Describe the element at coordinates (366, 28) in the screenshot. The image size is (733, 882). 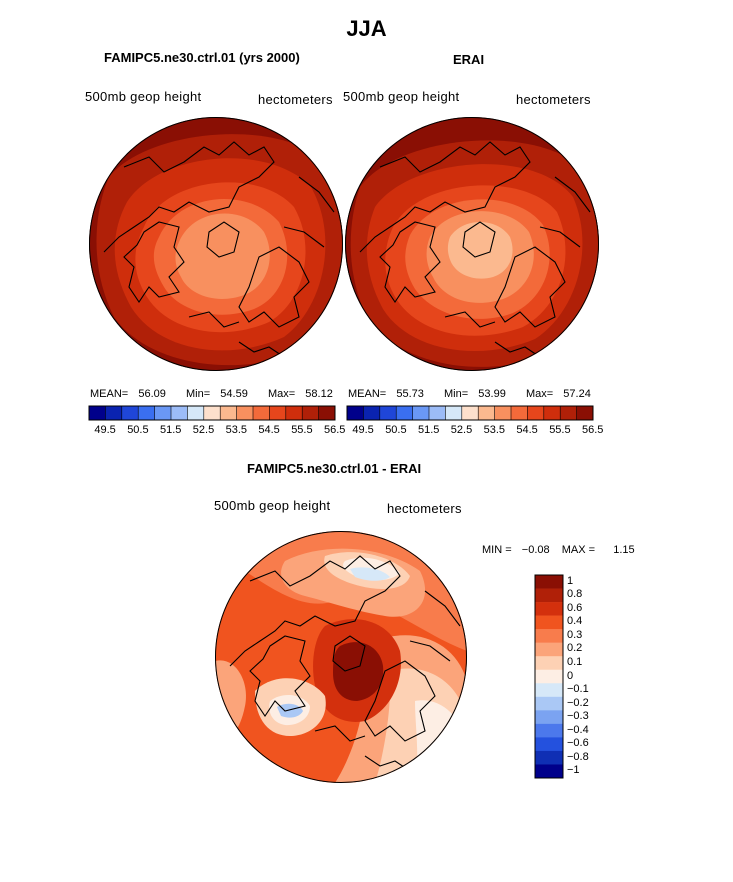
I see `figure-title: JJA` at that location.